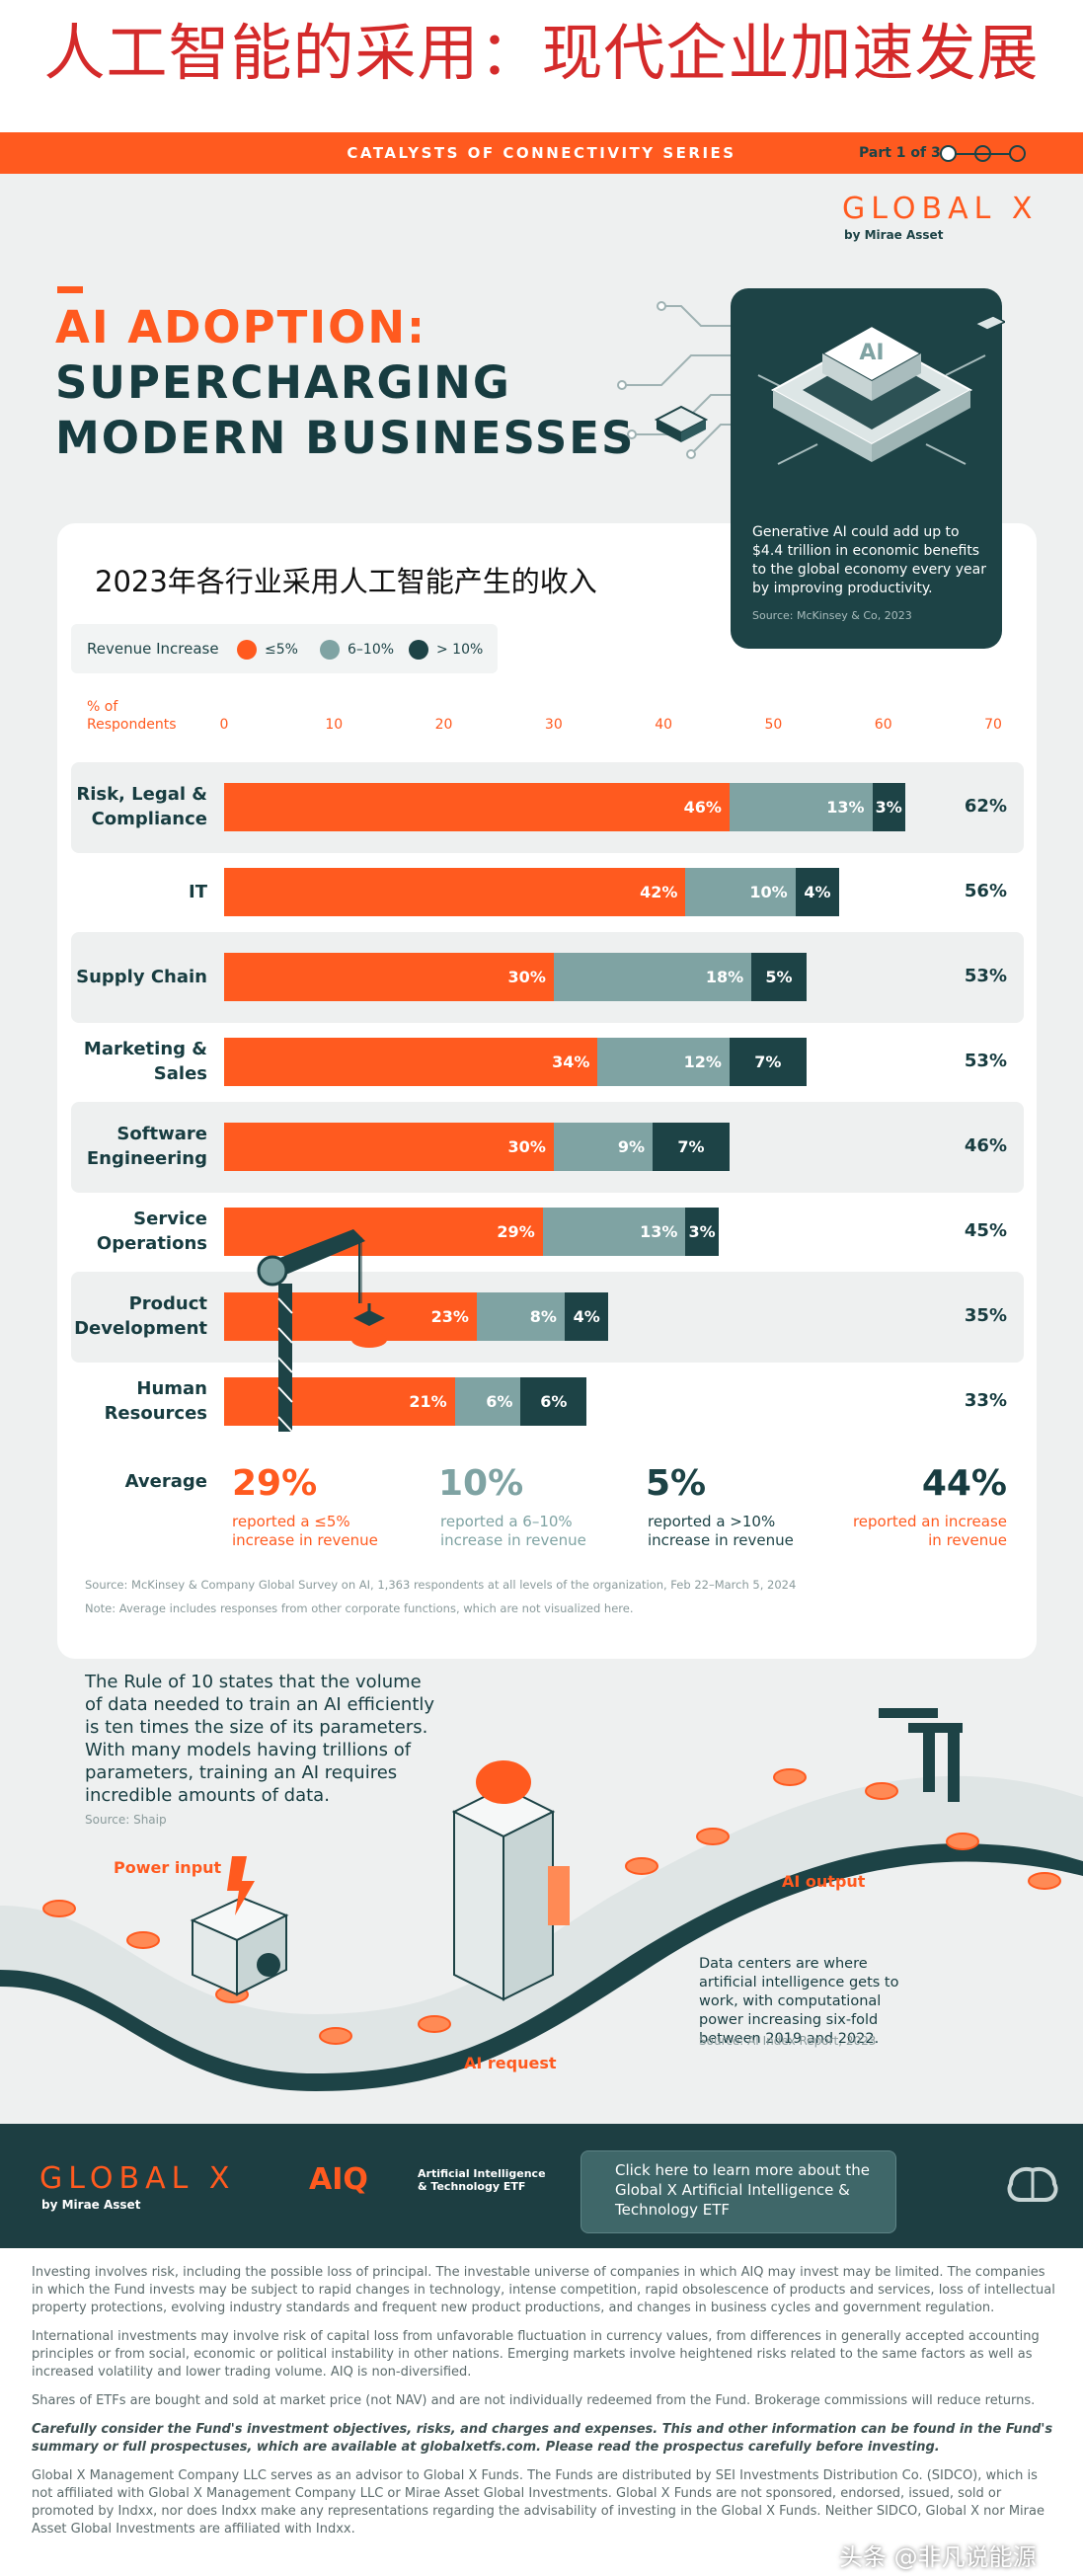 The height and width of the screenshot is (2576, 1083). I want to click on series-bar, so click(541, 153).